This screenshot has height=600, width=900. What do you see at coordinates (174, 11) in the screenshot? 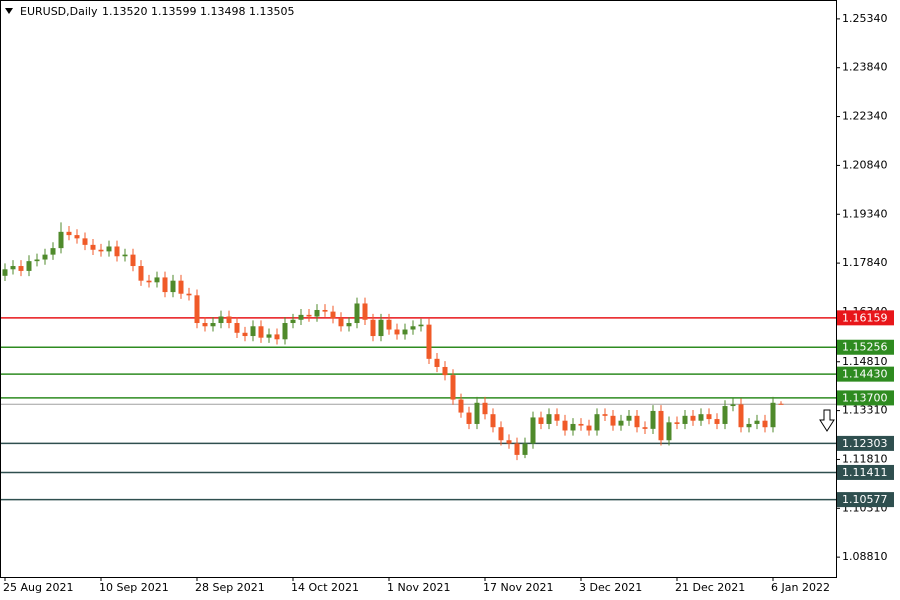
I see `high-info: 1.13599` at bounding box center [174, 11].